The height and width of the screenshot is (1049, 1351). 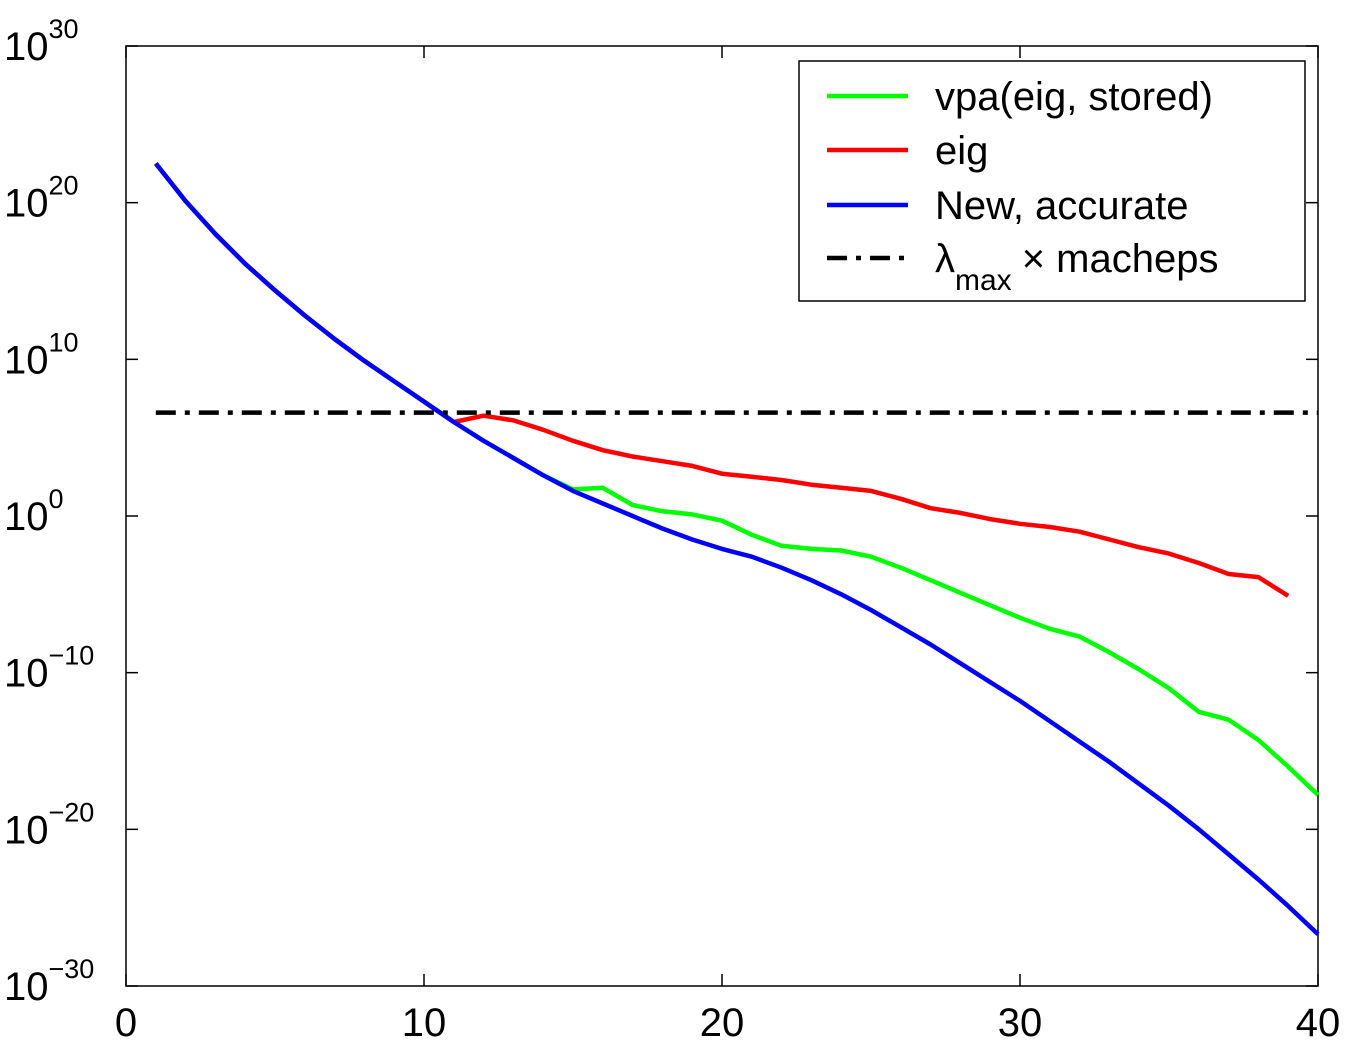 What do you see at coordinates (41, 41) in the screenshot?
I see `y-tick-label: 1030` at bounding box center [41, 41].